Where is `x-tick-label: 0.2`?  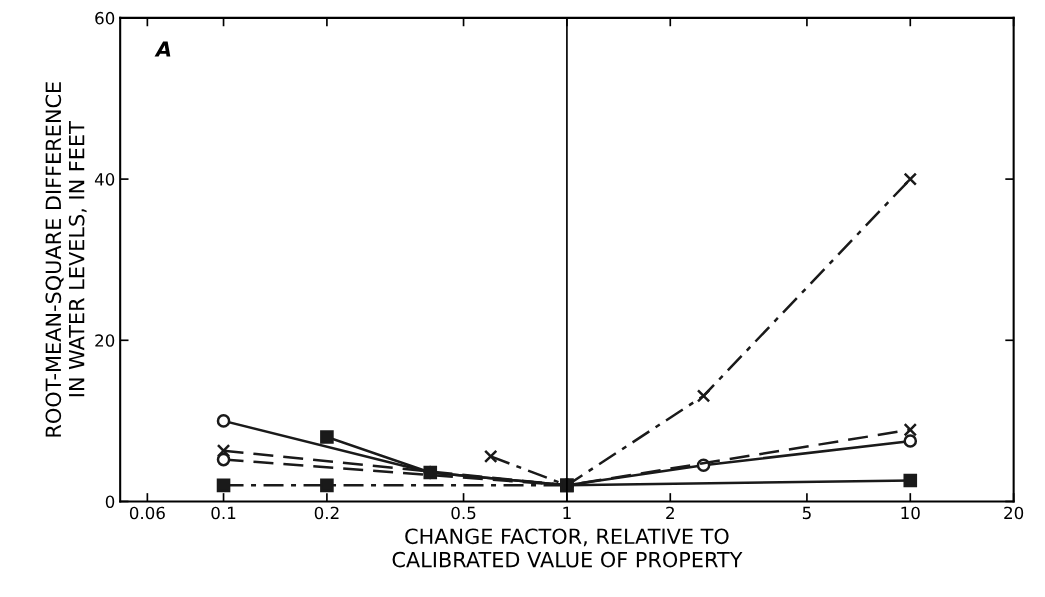 x-tick-label: 0.2 is located at coordinates (326, 513).